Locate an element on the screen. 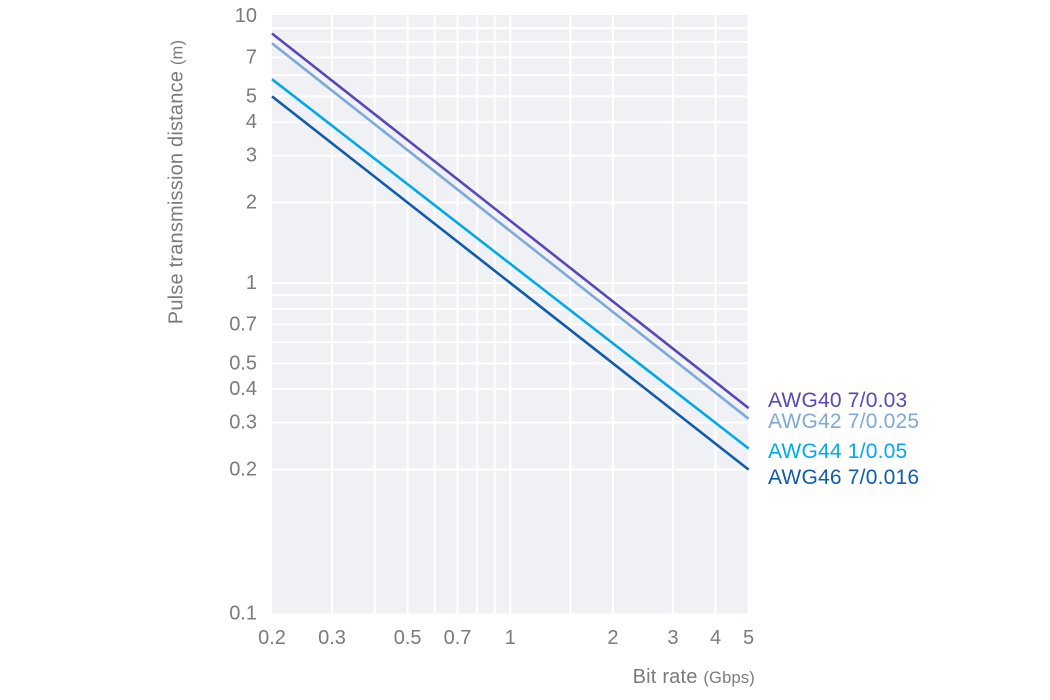  y-tick-label: 3 is located at coordinates (251, 156).